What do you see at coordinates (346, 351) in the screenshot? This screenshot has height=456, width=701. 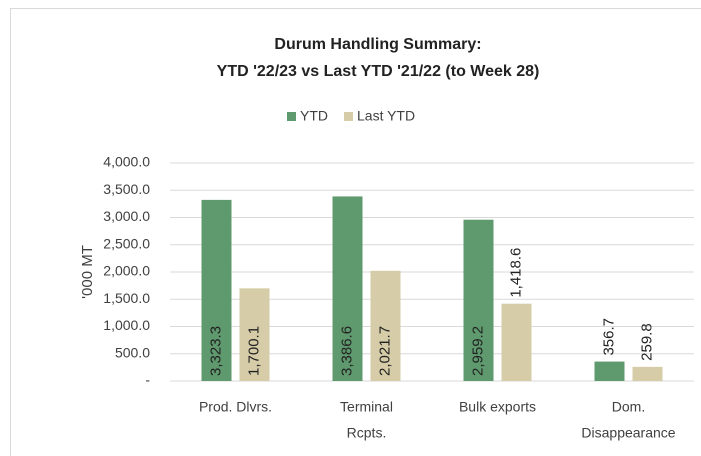 I see `data-label: 3,386.6` at bounding box center [346, 351].